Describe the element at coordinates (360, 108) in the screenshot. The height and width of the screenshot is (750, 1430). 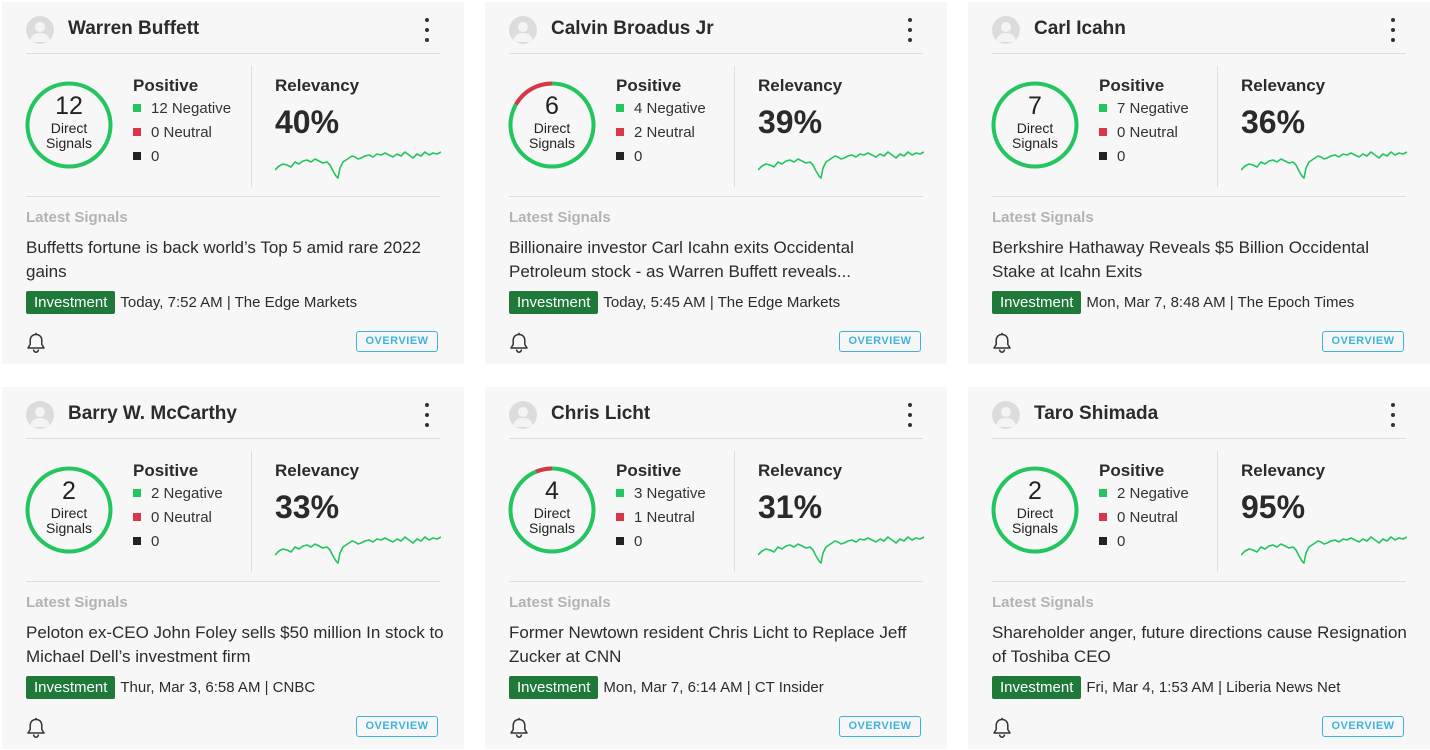
I see `relevancy-block: Relevancy 40%` at that location.